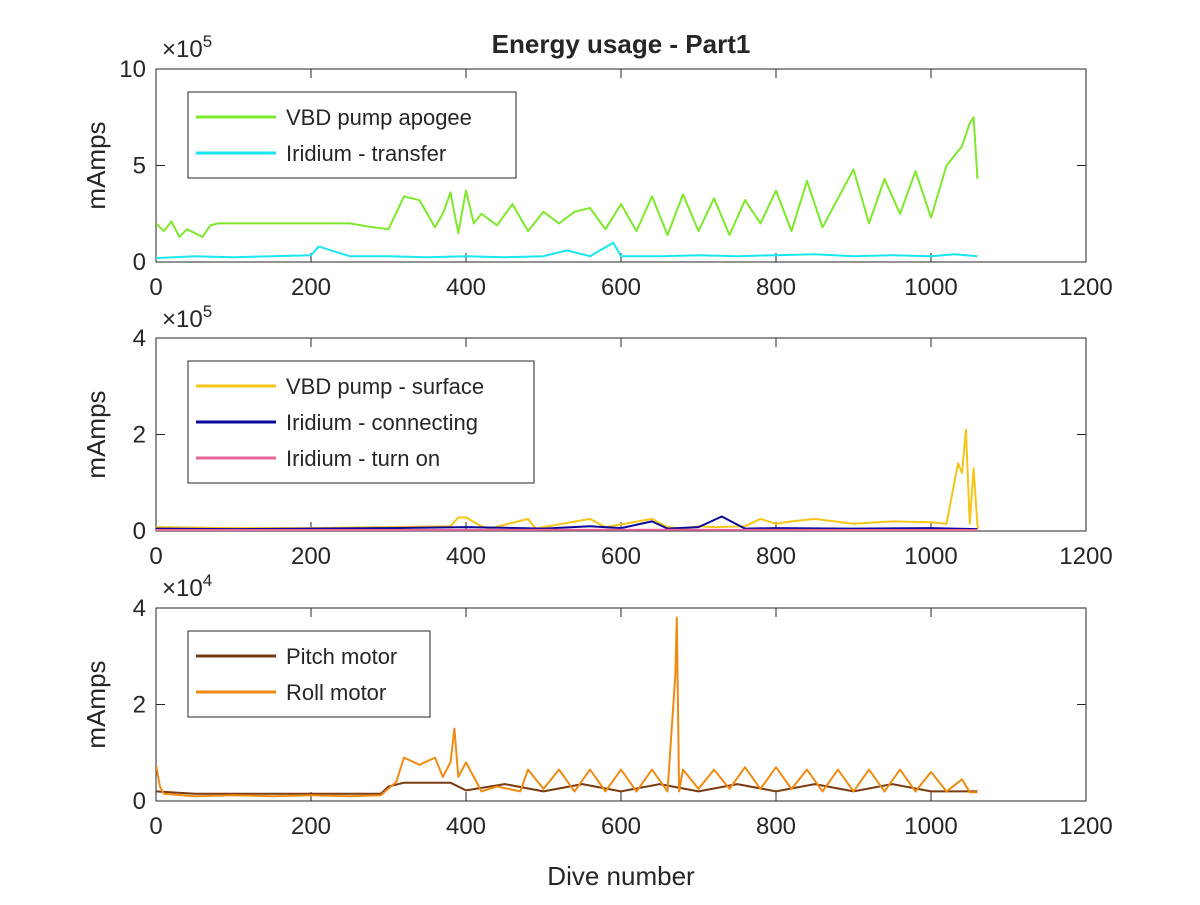 The width and height of the screenshot is (1200, 905). What do you see at coordinates (385, 386) in the screenshot?
I see `legend-label: VBD pump - surface` at bounding box center [385, 386].